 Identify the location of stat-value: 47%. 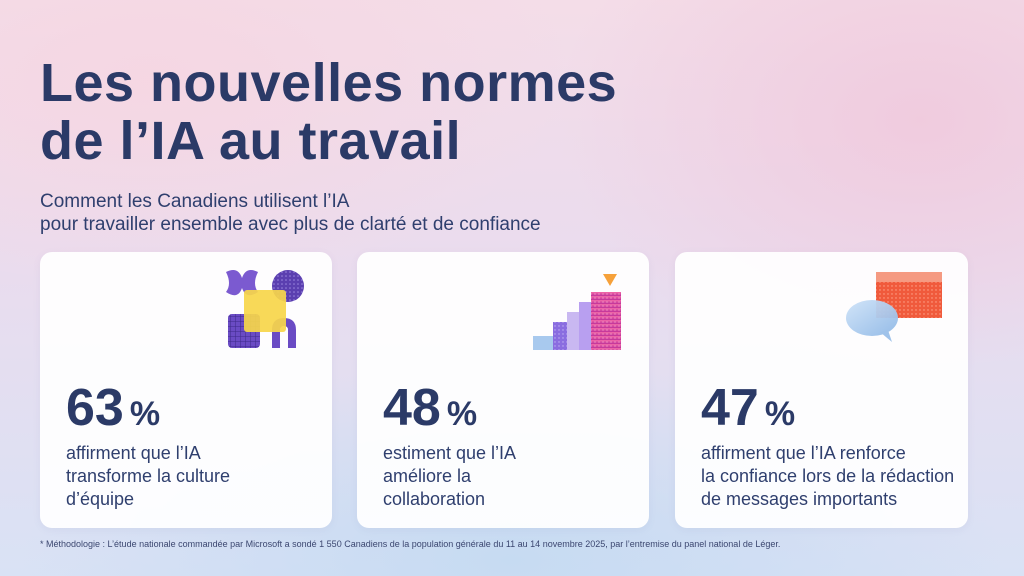
(748, 411).